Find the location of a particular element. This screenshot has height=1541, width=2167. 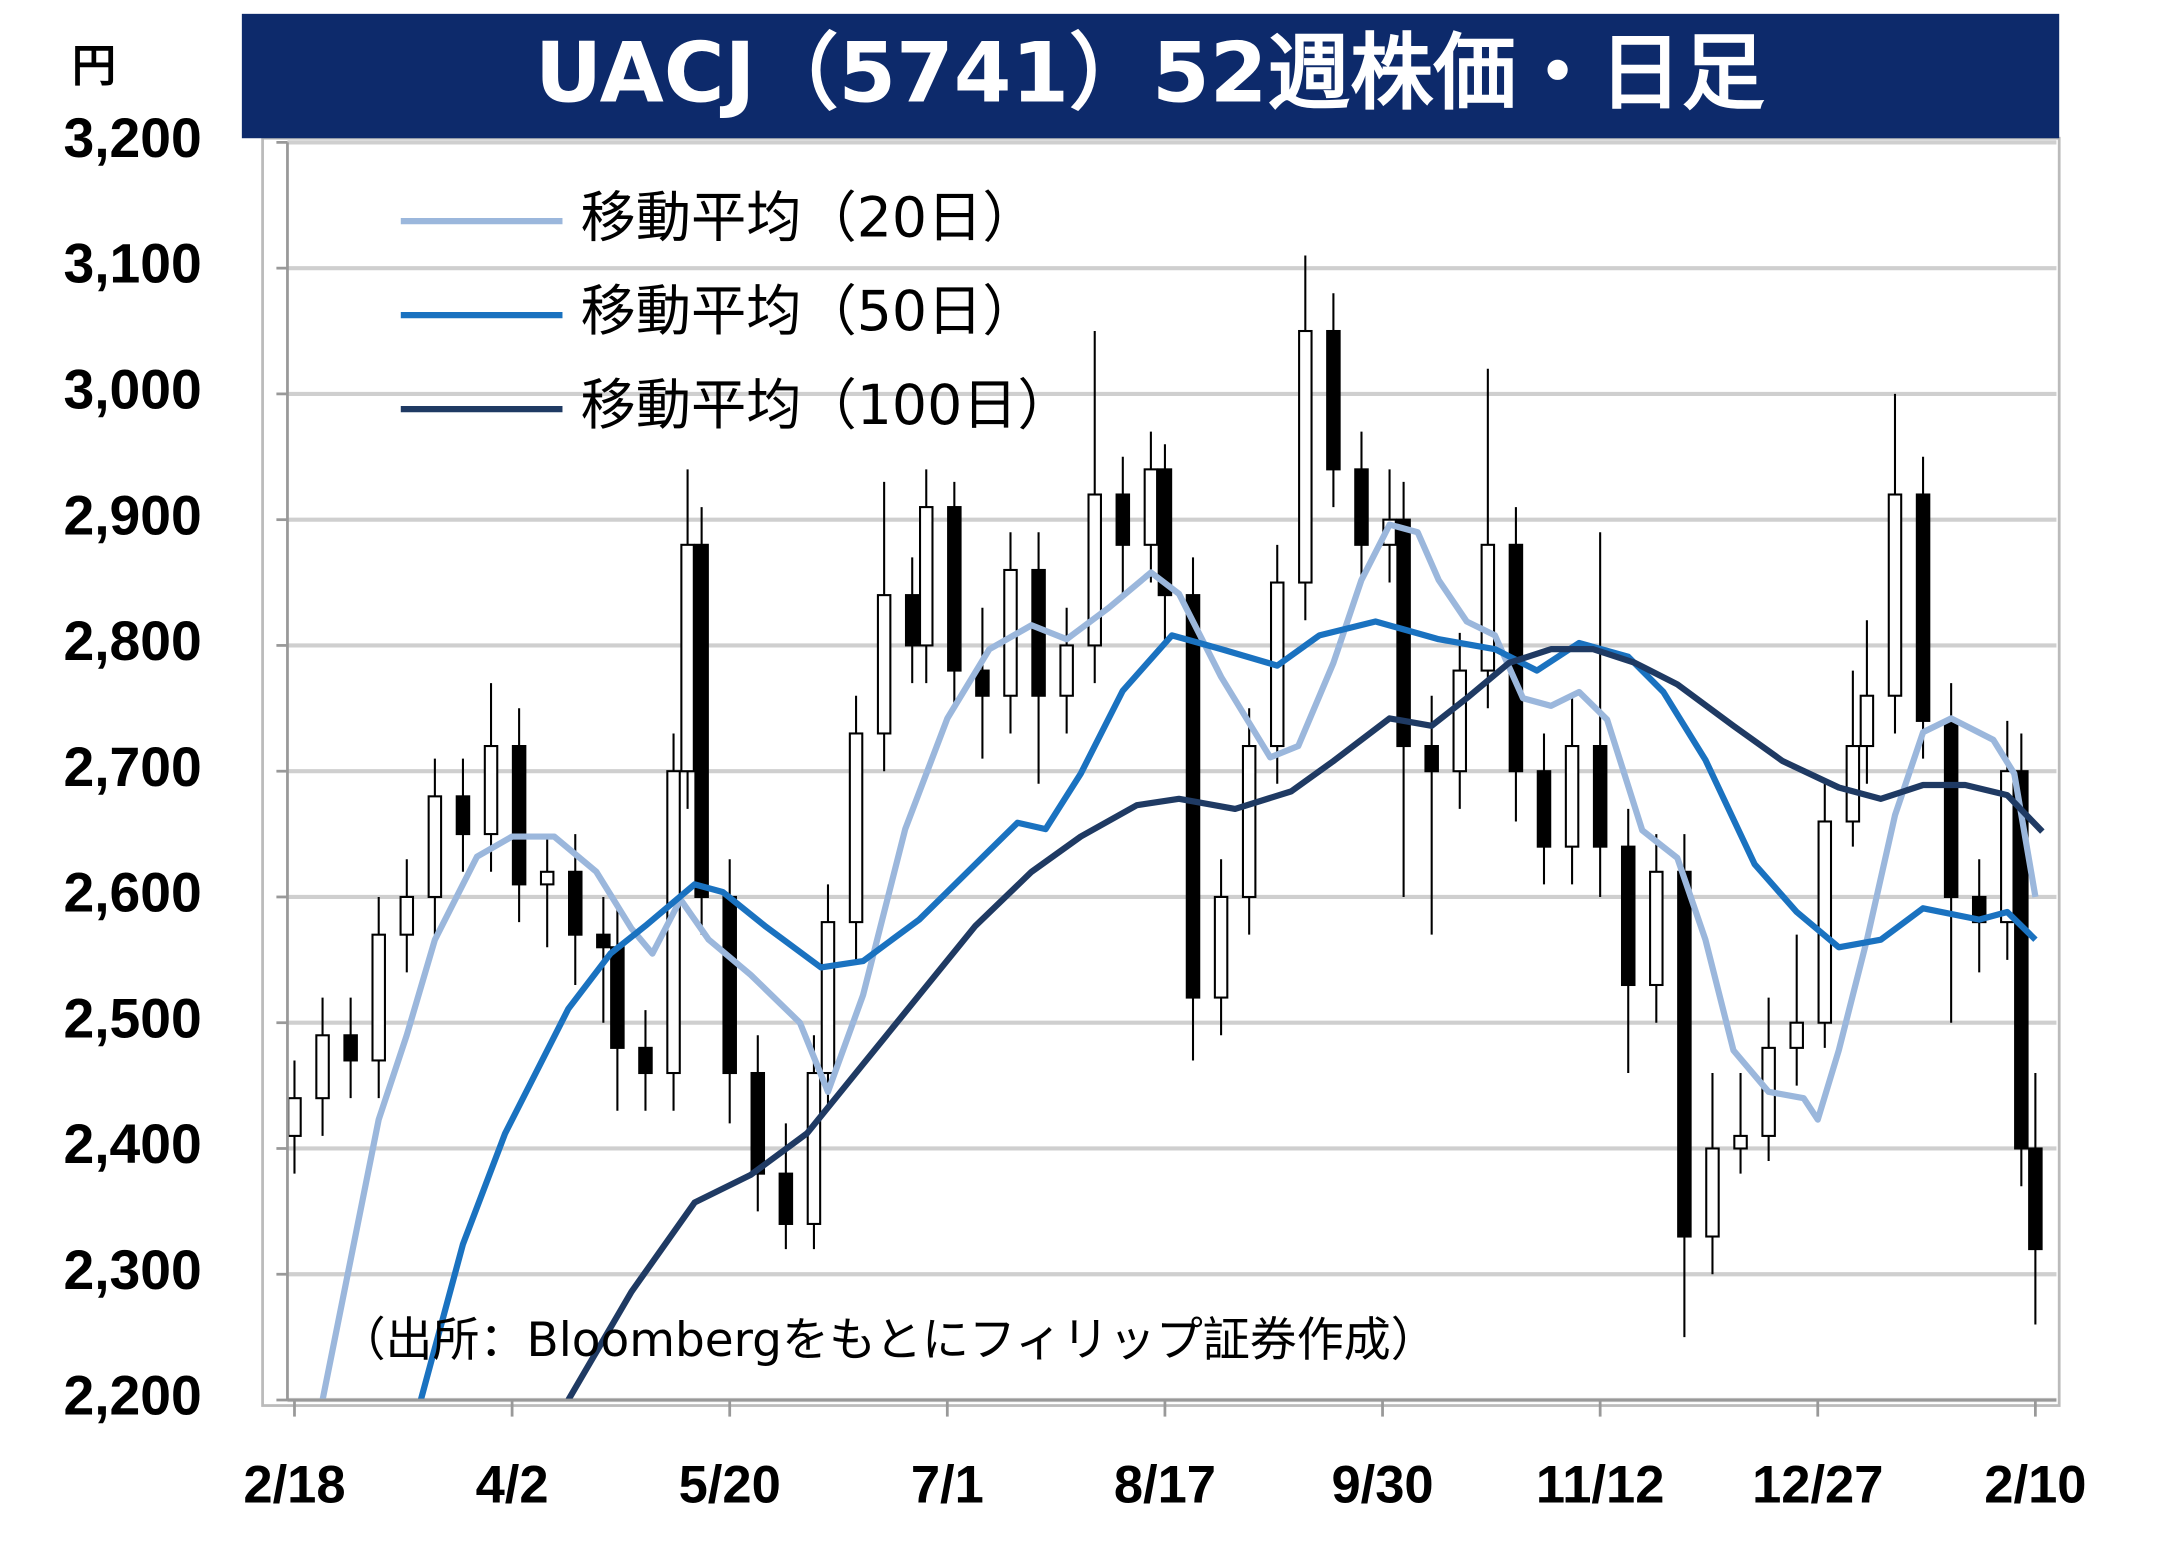

legend-label: 移動平均（50日） is located at coordinates (808, 312).